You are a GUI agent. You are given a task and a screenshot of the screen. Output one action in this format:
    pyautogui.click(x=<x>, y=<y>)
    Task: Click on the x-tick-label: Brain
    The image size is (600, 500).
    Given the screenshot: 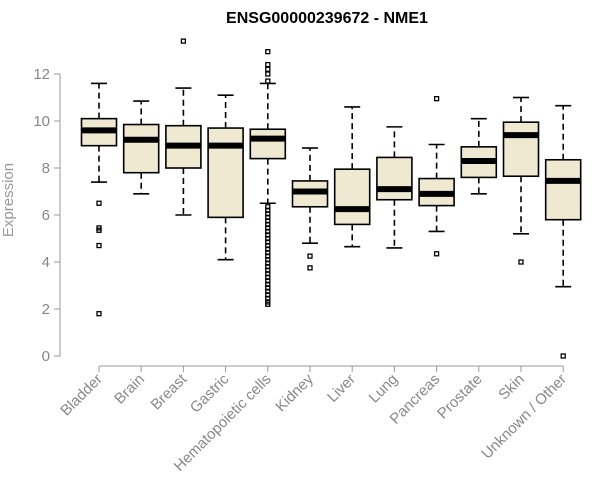 What is the action you would take?
    pyautogui.click(x=129, y=389)
    